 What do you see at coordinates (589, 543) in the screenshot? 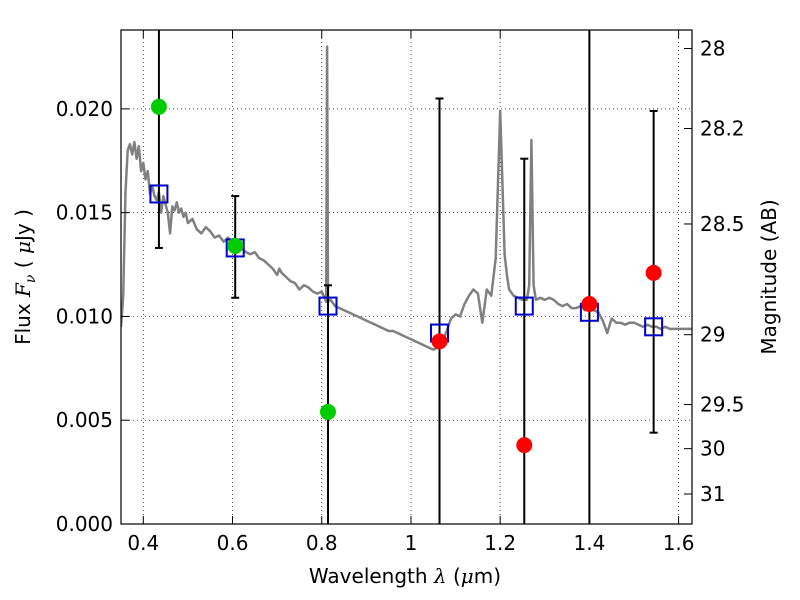
I see `x-tick-label: 1.4` at bounding box center [589, 543].